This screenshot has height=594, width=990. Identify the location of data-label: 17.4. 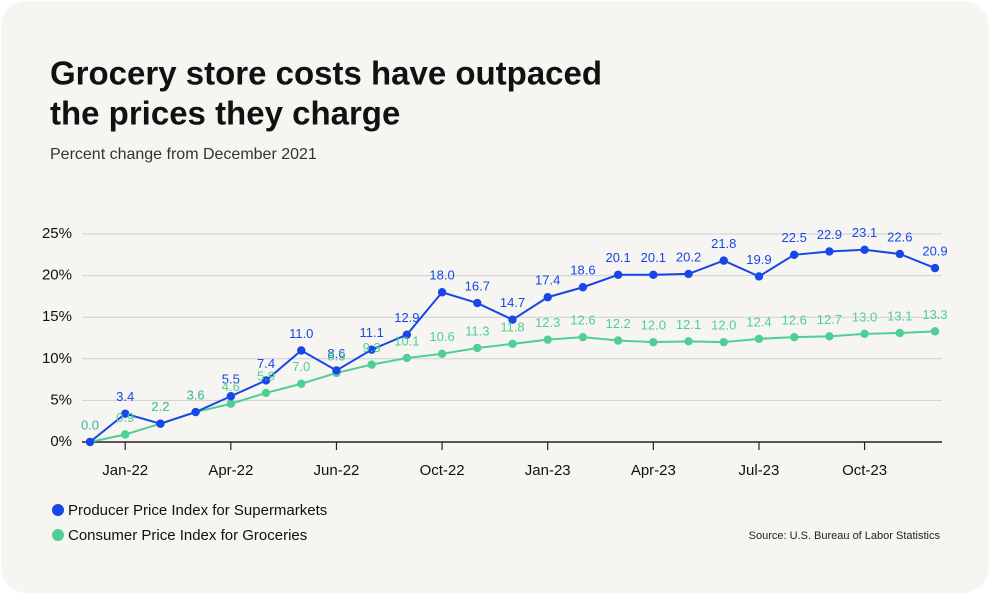
(547, 280).